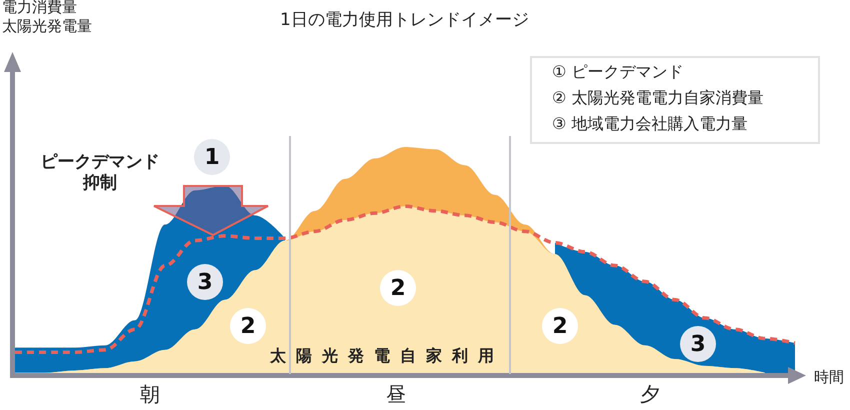  Describe the element at coordinates (396, 394) in the screenshot. I see `text: 昼` at that location.